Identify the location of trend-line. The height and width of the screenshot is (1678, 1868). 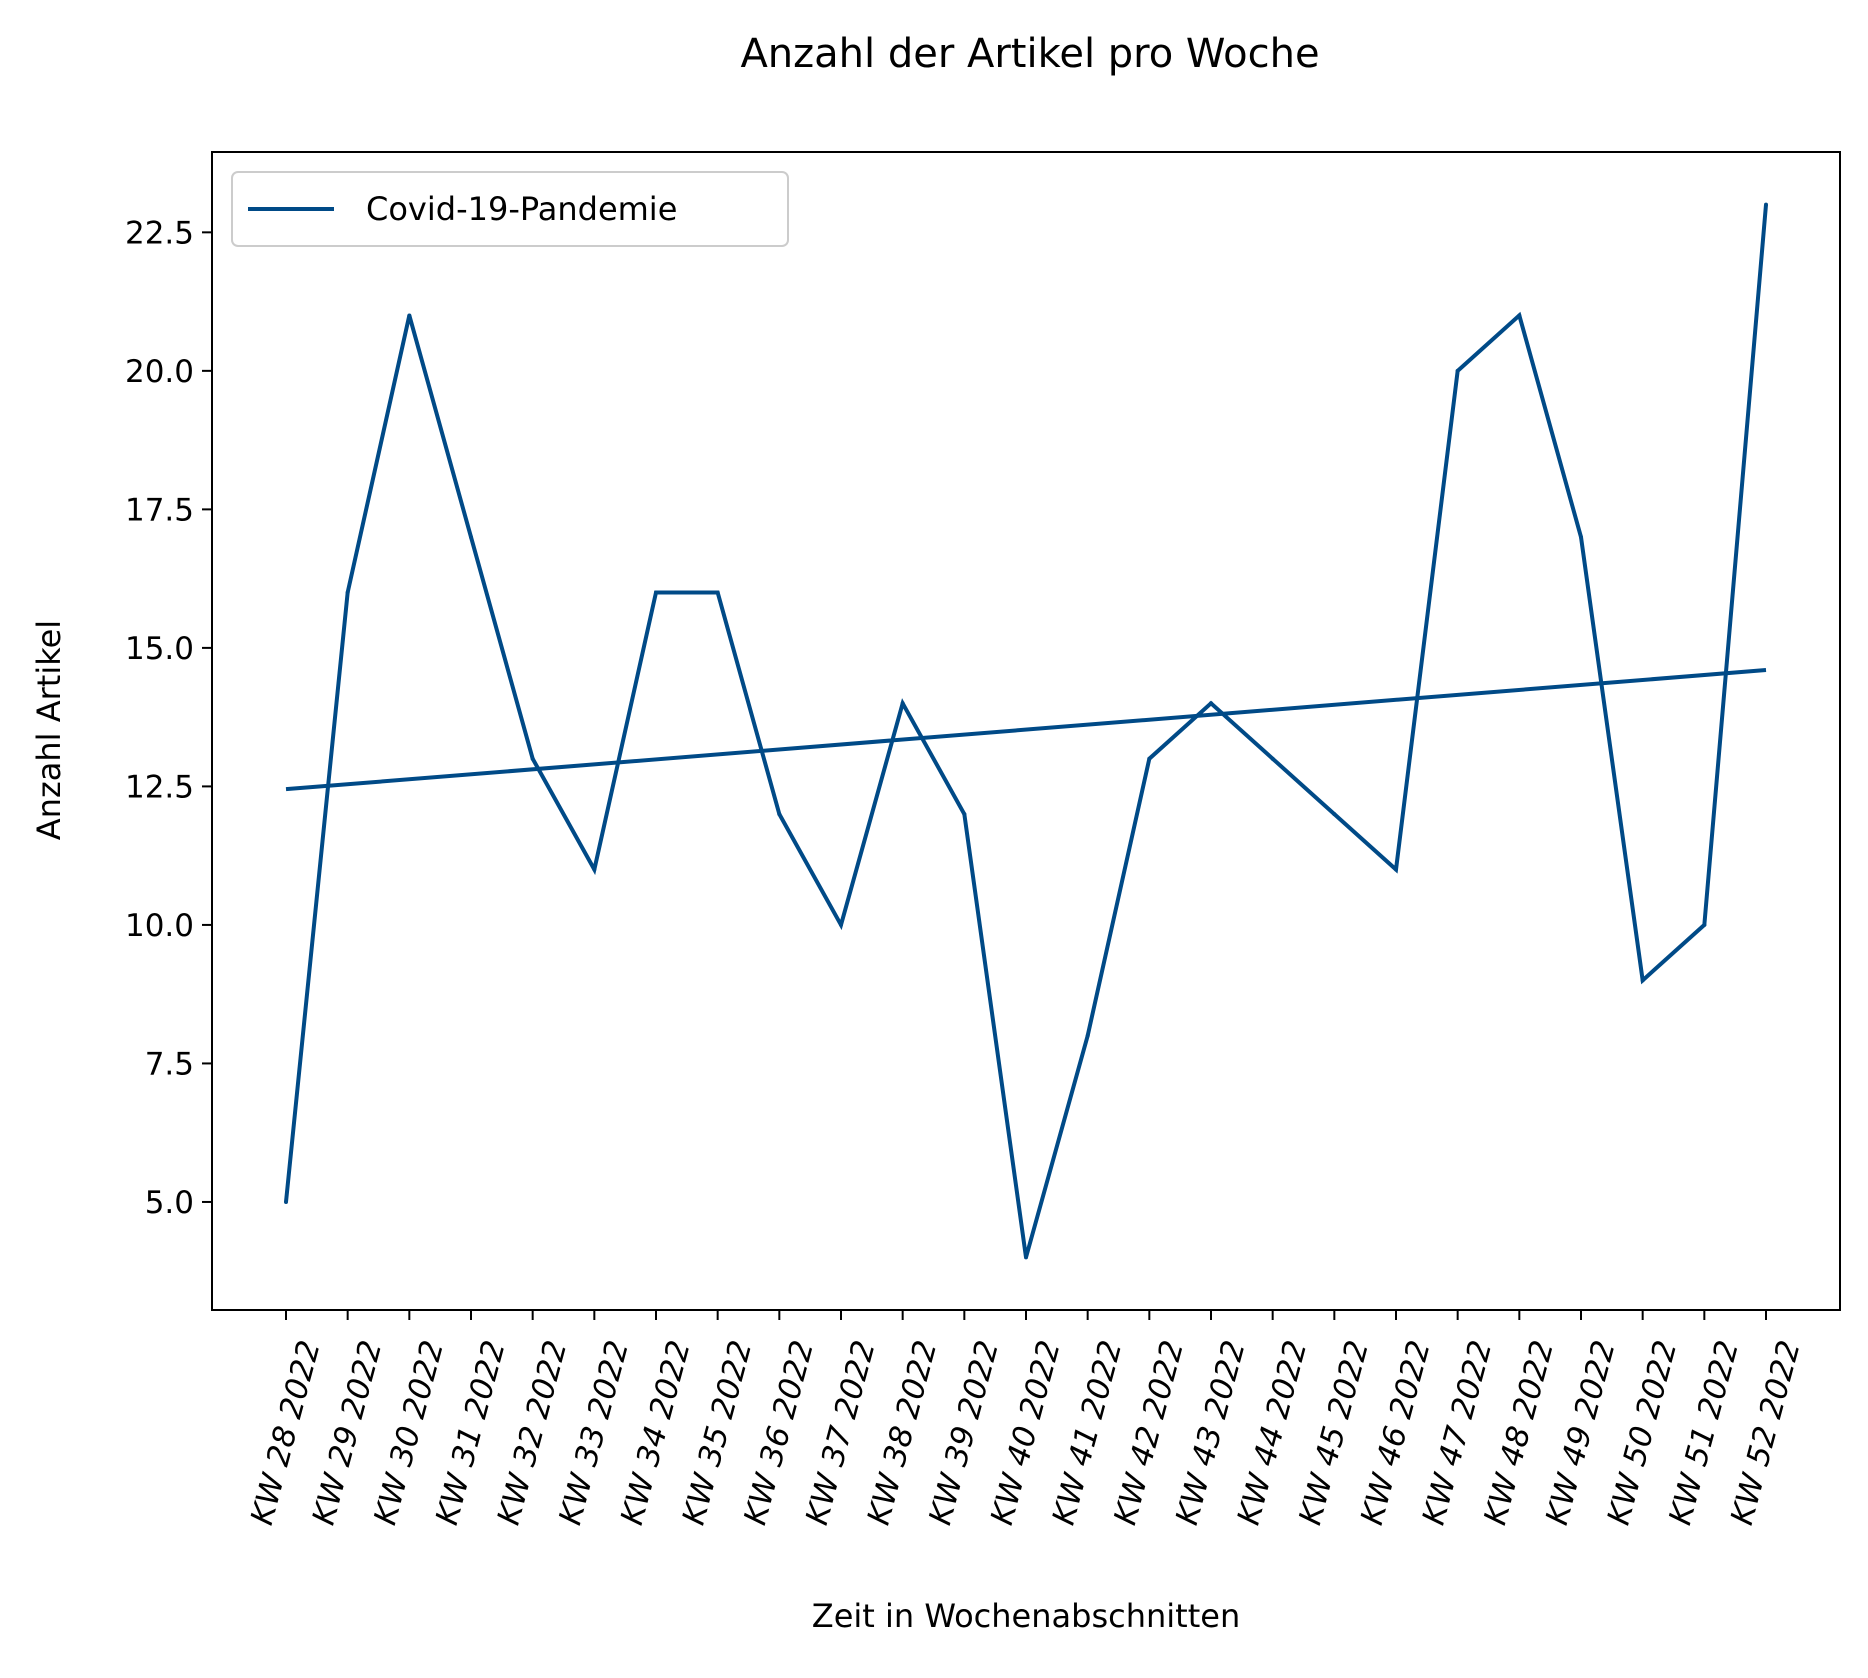
(1026, 730).